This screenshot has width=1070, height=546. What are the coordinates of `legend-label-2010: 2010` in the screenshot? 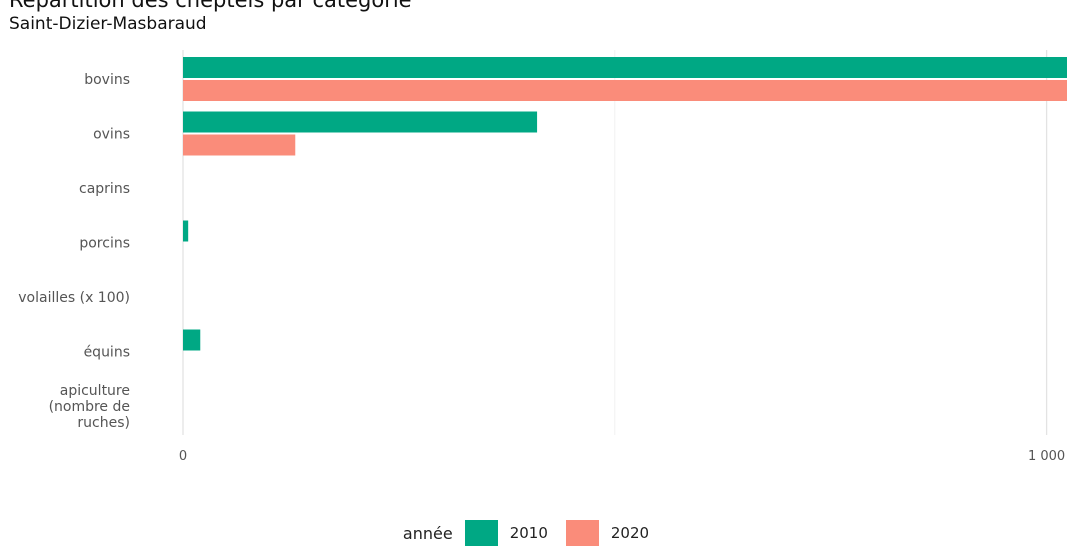 It's located at (528, 533).